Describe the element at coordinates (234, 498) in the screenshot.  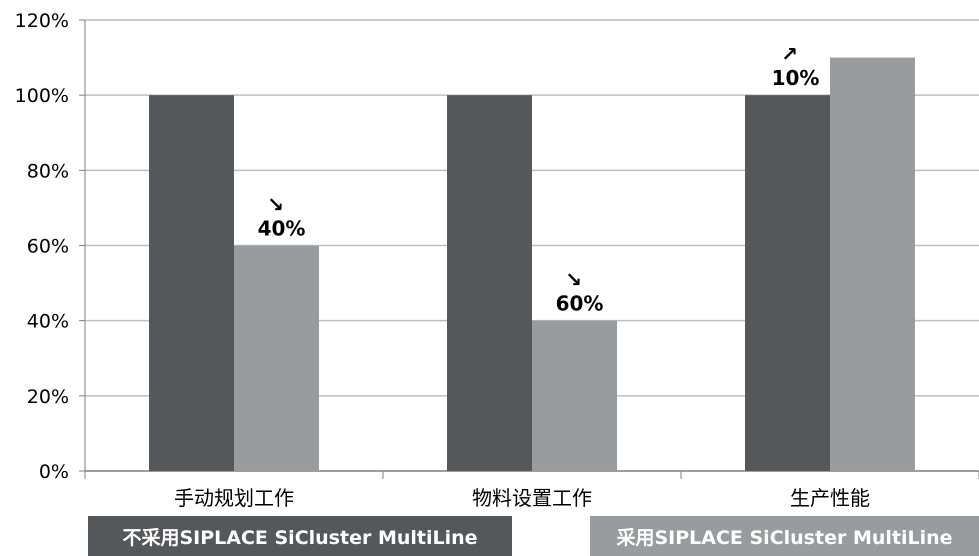
I see `x-category-label: 手动规划工作` at that location.